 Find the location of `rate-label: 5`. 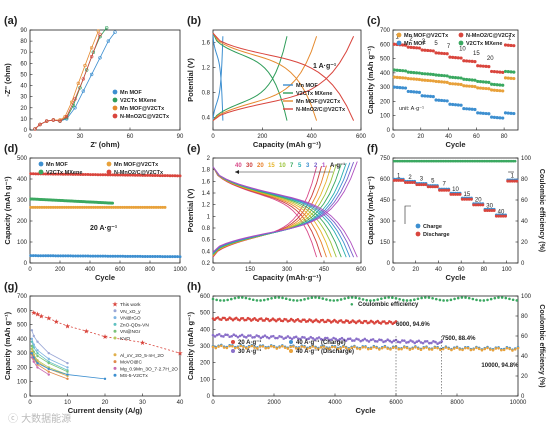

rate-label: 5 is located at coordinates (433, 182).